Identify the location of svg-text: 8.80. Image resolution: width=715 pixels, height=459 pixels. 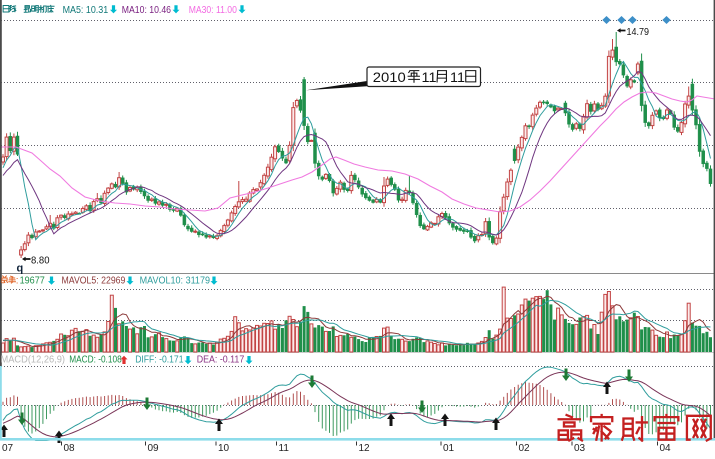
(40, 261).